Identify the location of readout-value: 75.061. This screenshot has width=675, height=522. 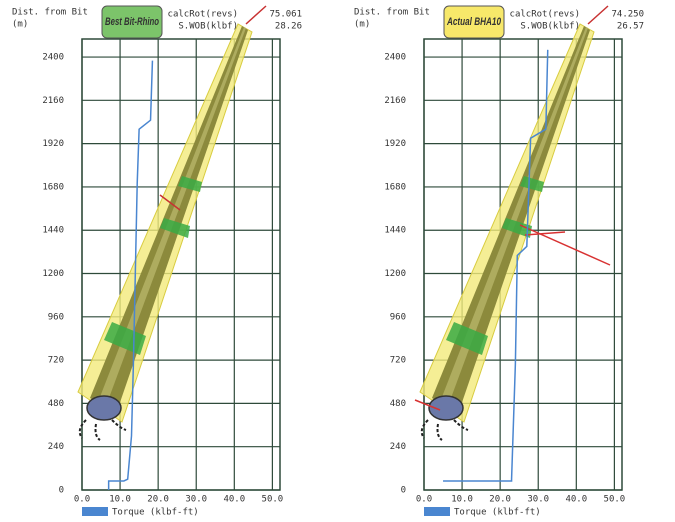
(285, 15).